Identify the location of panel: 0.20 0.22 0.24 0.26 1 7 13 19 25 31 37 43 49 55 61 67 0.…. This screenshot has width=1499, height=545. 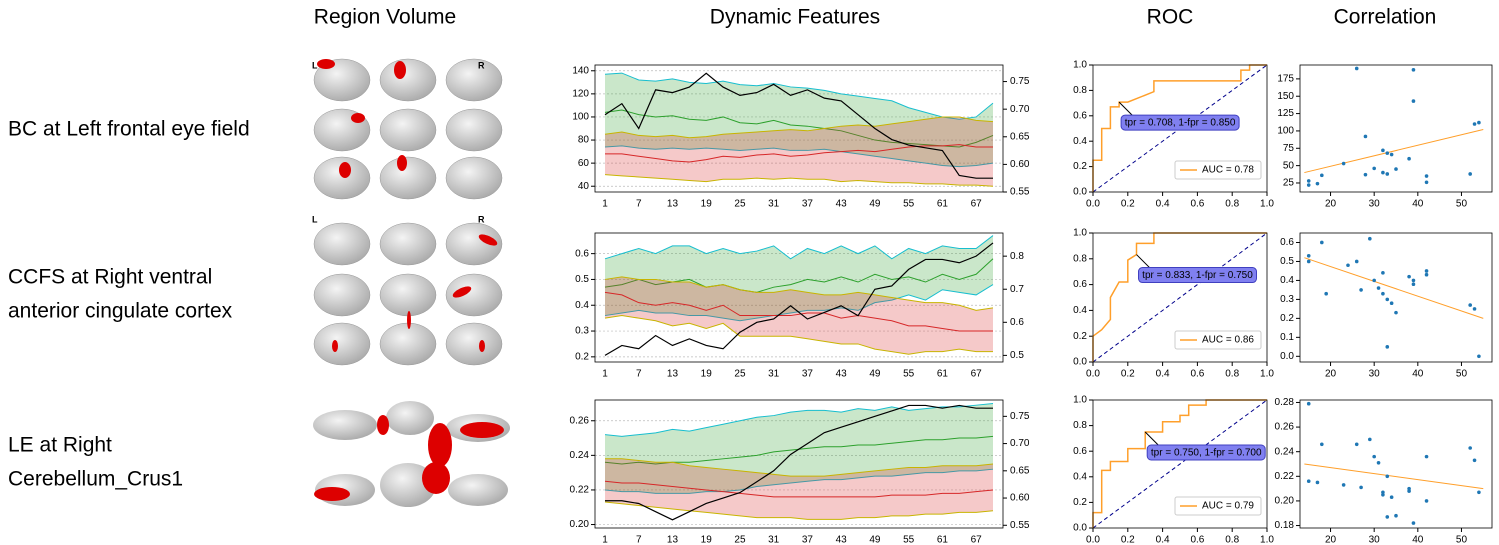
(800, 472).